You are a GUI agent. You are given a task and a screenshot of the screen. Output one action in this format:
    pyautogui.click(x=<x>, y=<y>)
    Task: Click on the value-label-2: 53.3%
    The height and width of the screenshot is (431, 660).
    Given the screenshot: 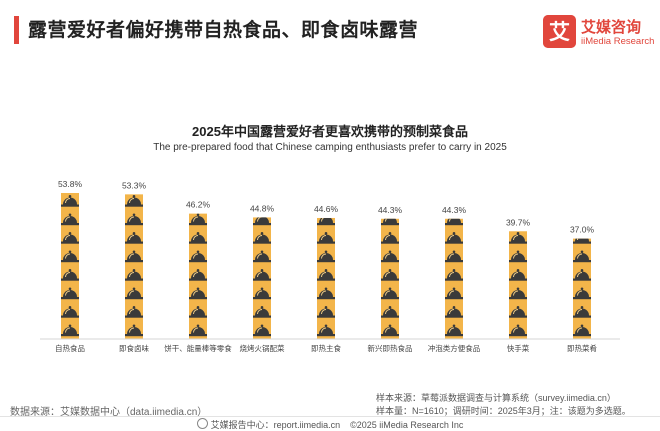 What is the action you would take?
    pyautogui.click(x=134, y=185)
    